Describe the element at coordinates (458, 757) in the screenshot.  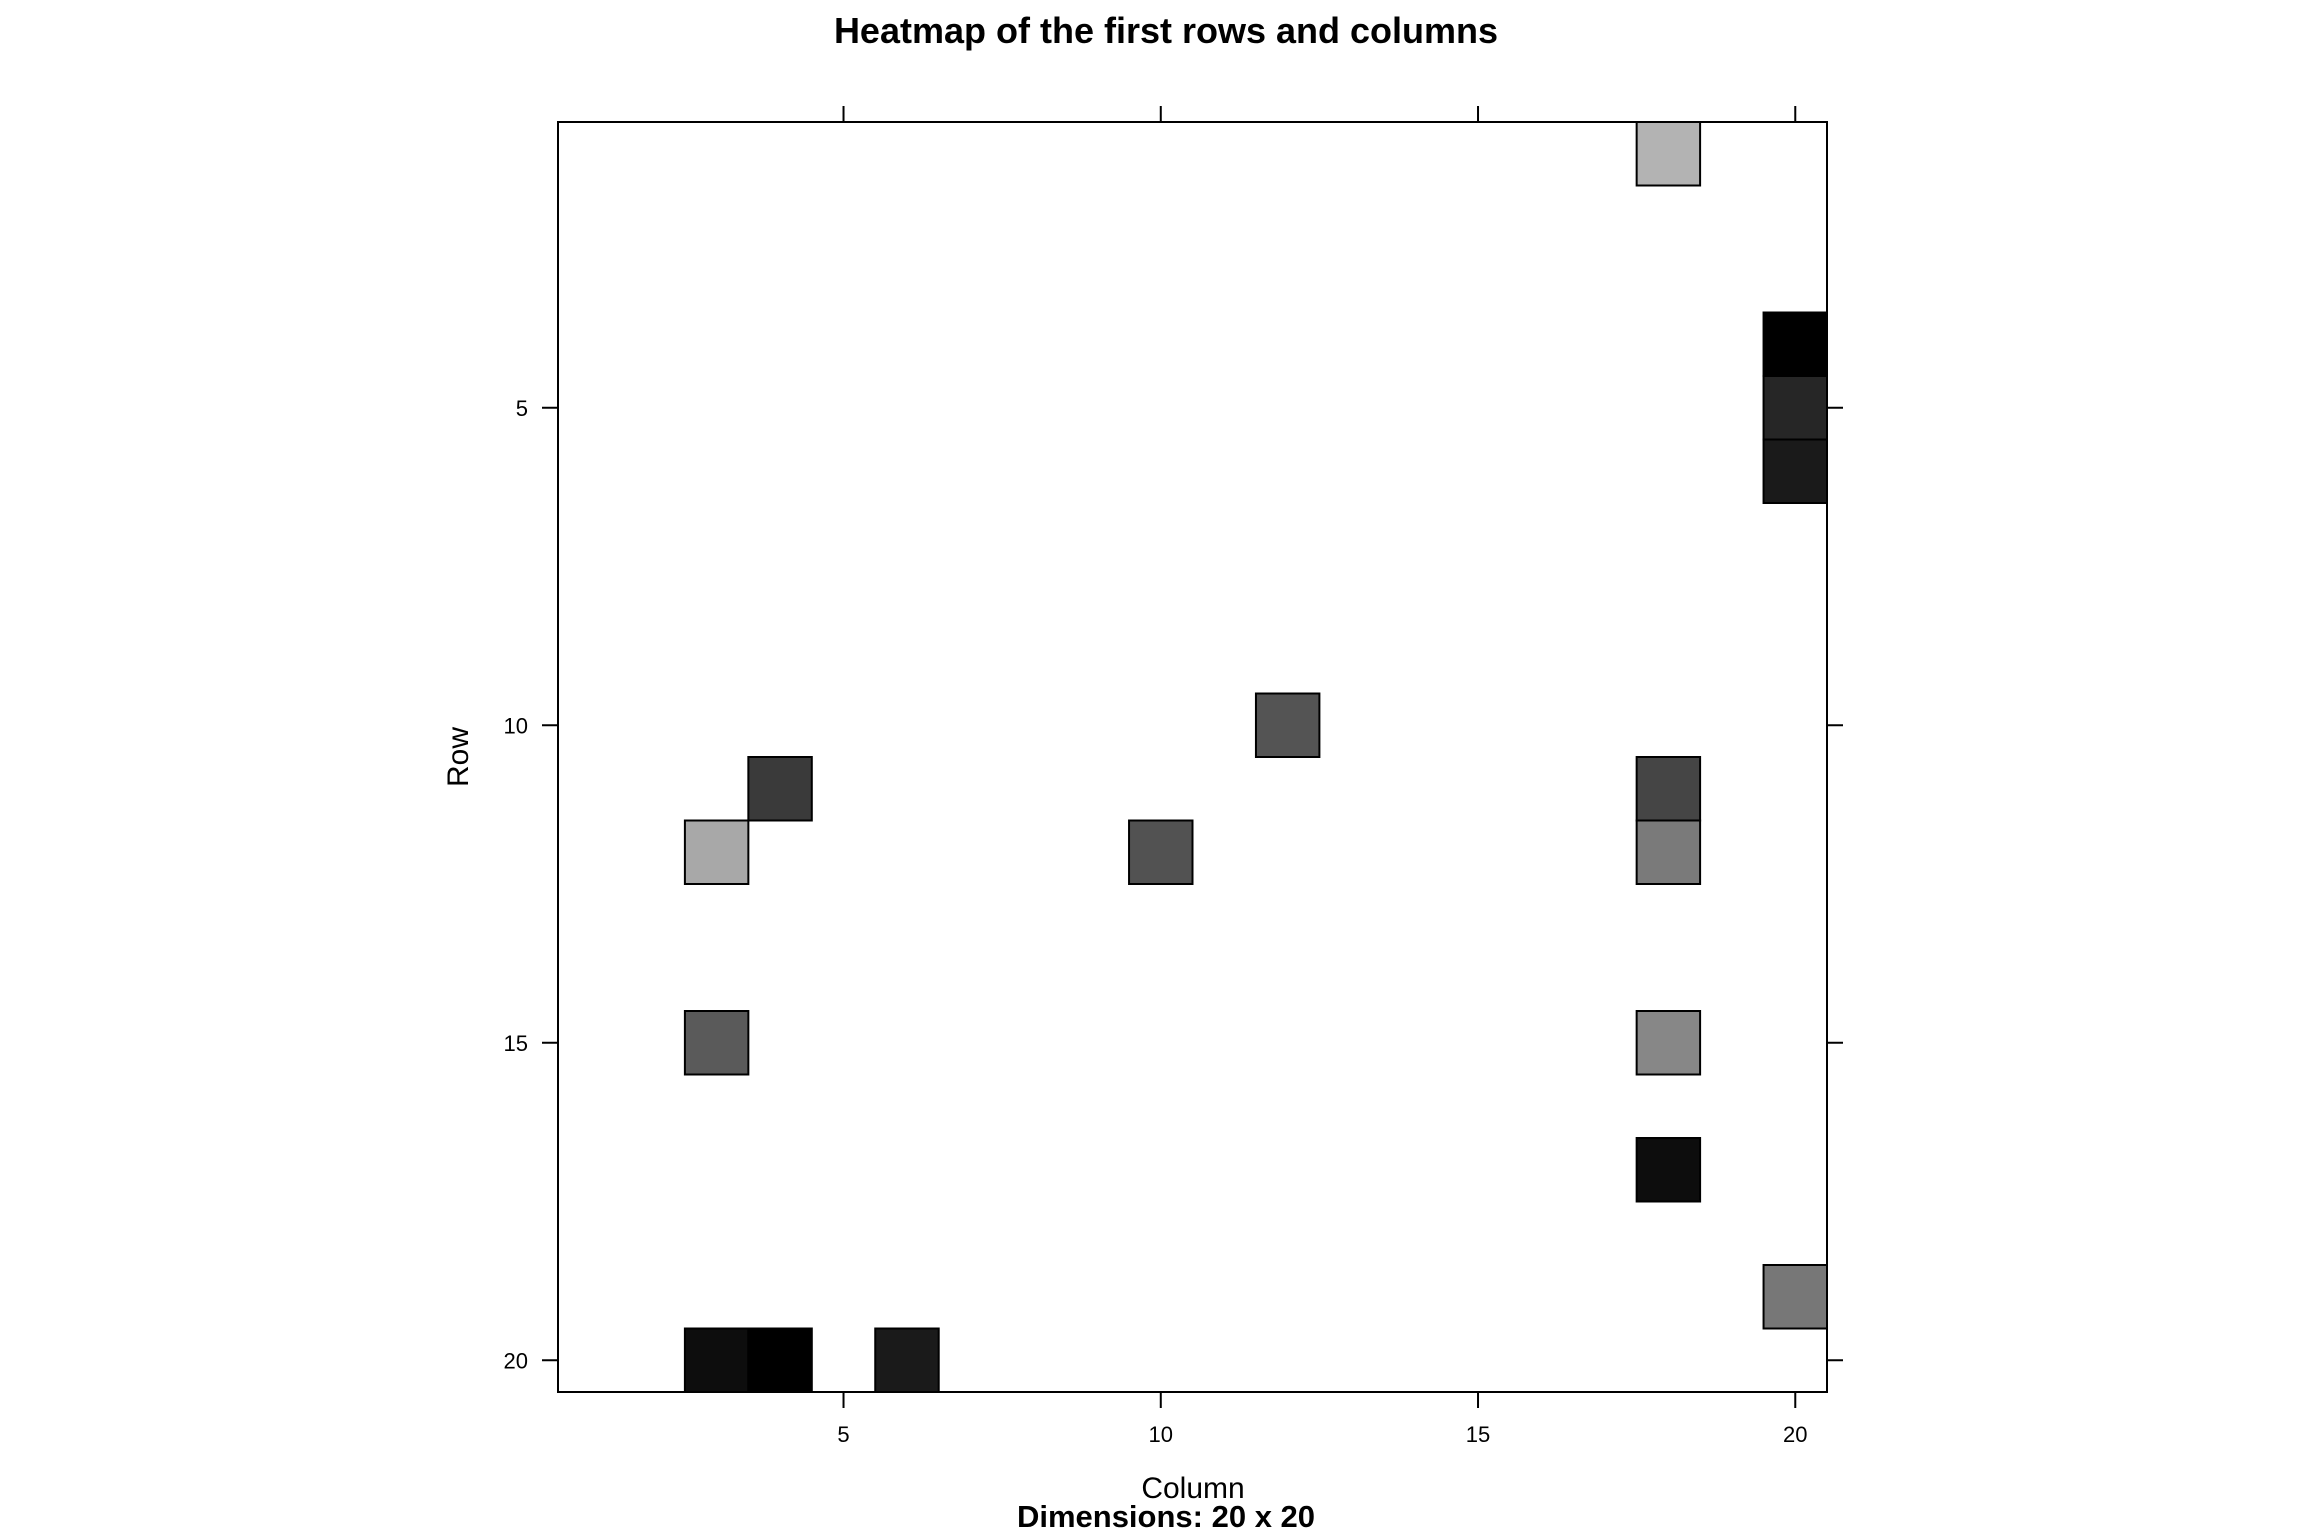
I see `y-axis-label: Row` at that location.